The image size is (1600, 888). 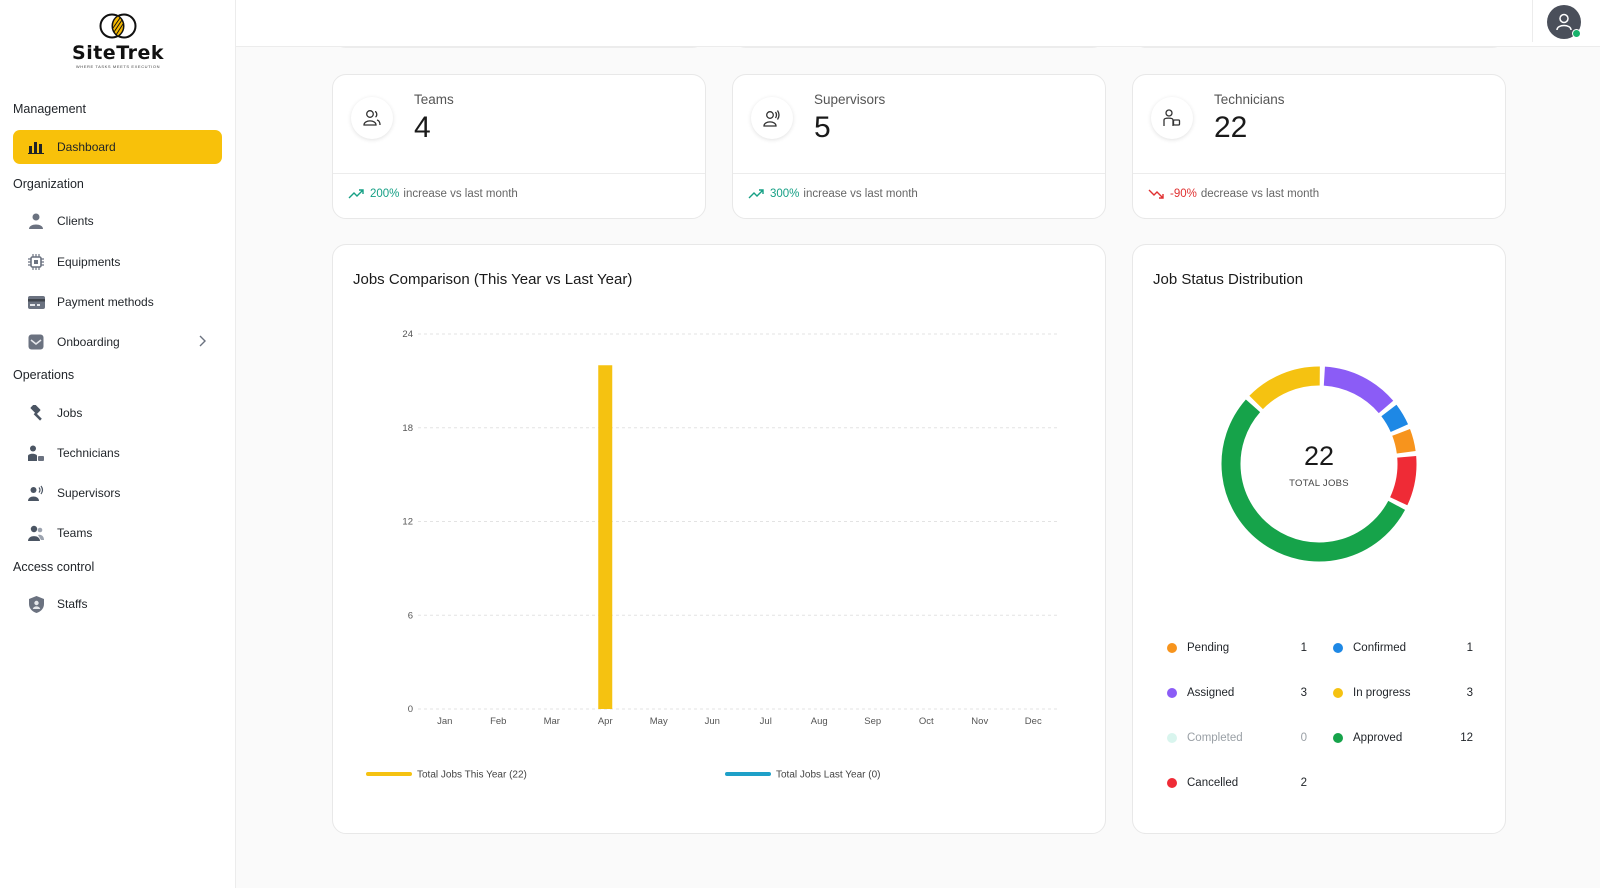 I want to click on legend-label: Pending, so click(x=1208, y=648).